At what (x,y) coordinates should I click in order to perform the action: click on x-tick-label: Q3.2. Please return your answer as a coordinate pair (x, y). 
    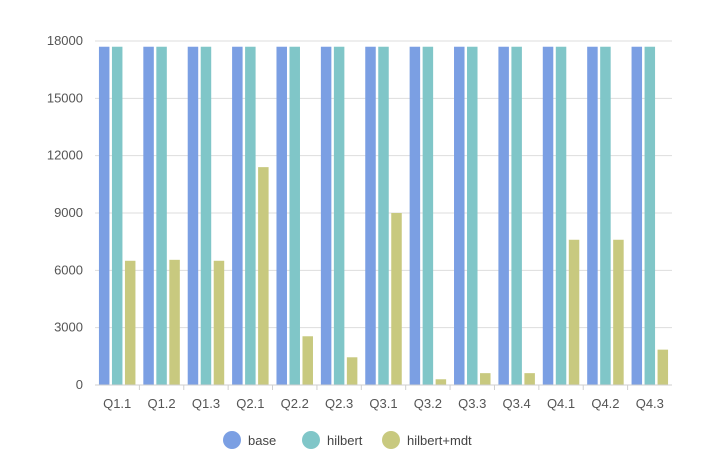
    Looking at the image, I should click on (428, 403).